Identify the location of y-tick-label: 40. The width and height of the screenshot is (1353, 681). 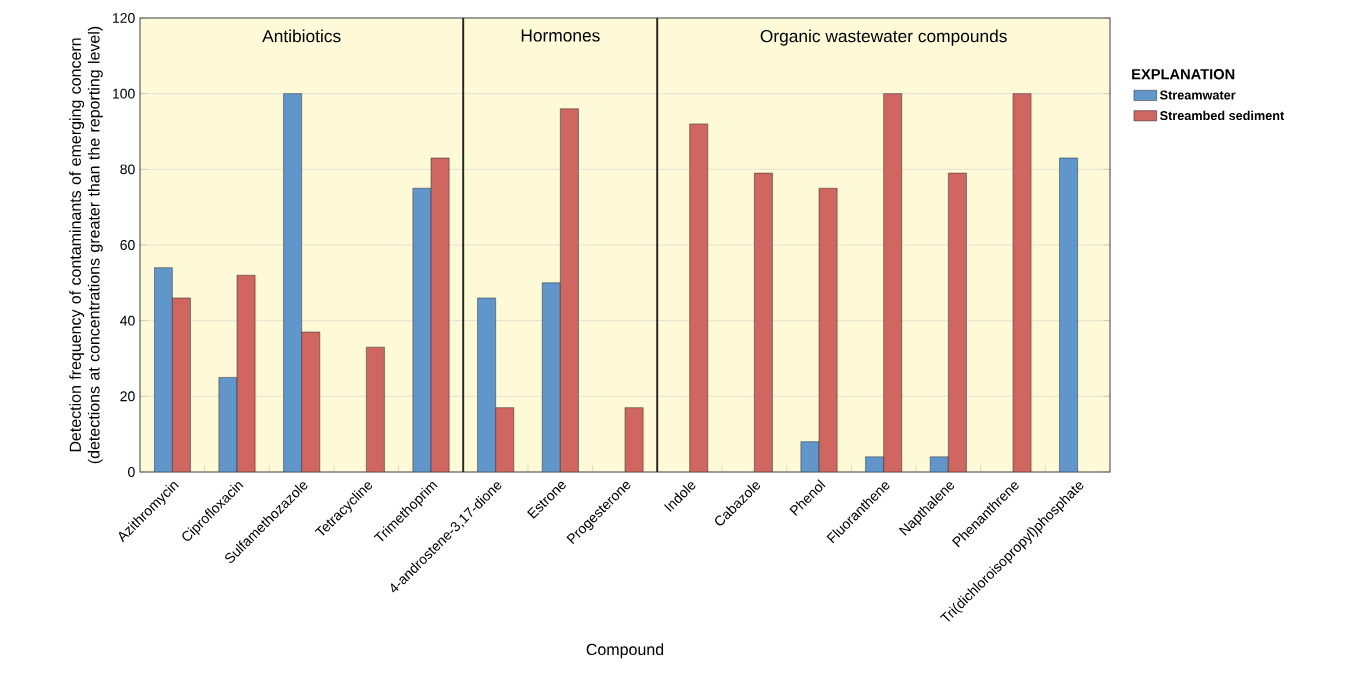
(127, 320).